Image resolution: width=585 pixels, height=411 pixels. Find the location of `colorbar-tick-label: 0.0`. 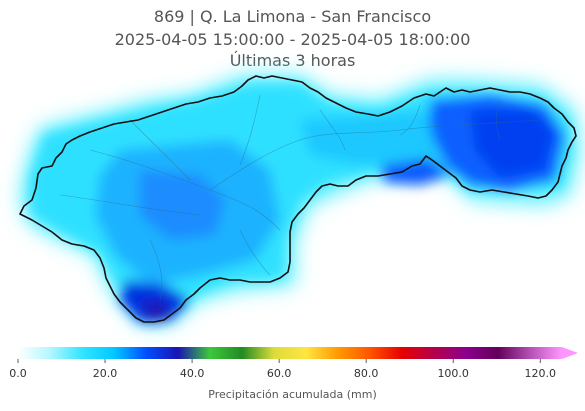

colorbar-tick-label: 0.0 is located at coordinates (18, 373).